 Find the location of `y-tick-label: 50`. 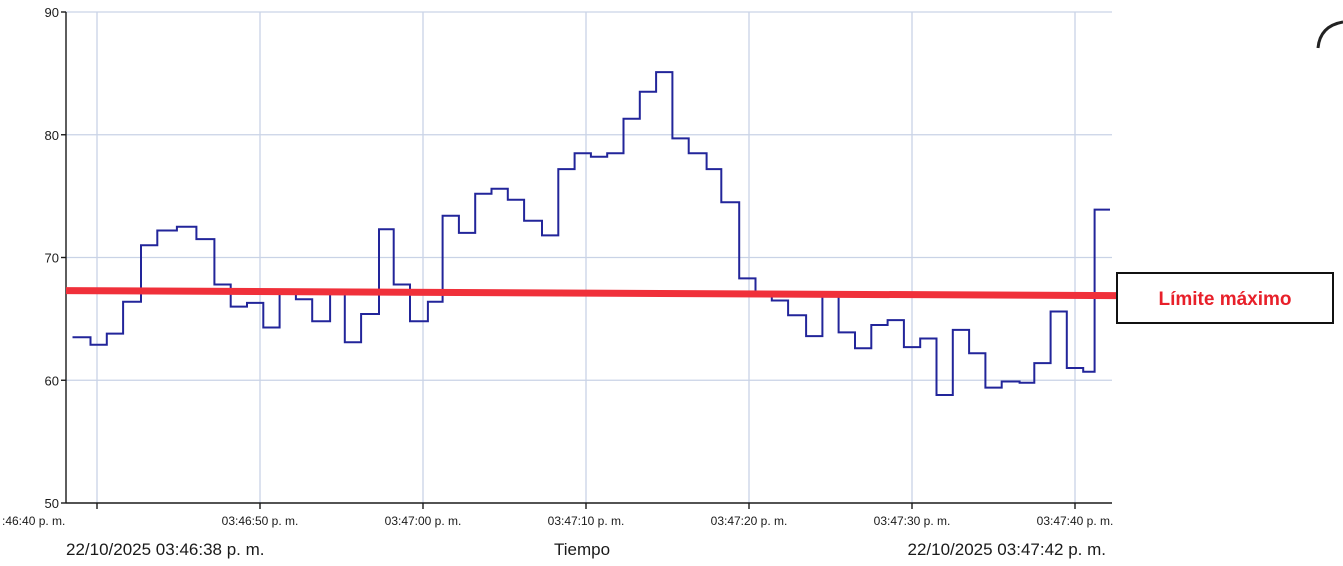

y-tick-label: 50 is located at coordinates (52, 503).